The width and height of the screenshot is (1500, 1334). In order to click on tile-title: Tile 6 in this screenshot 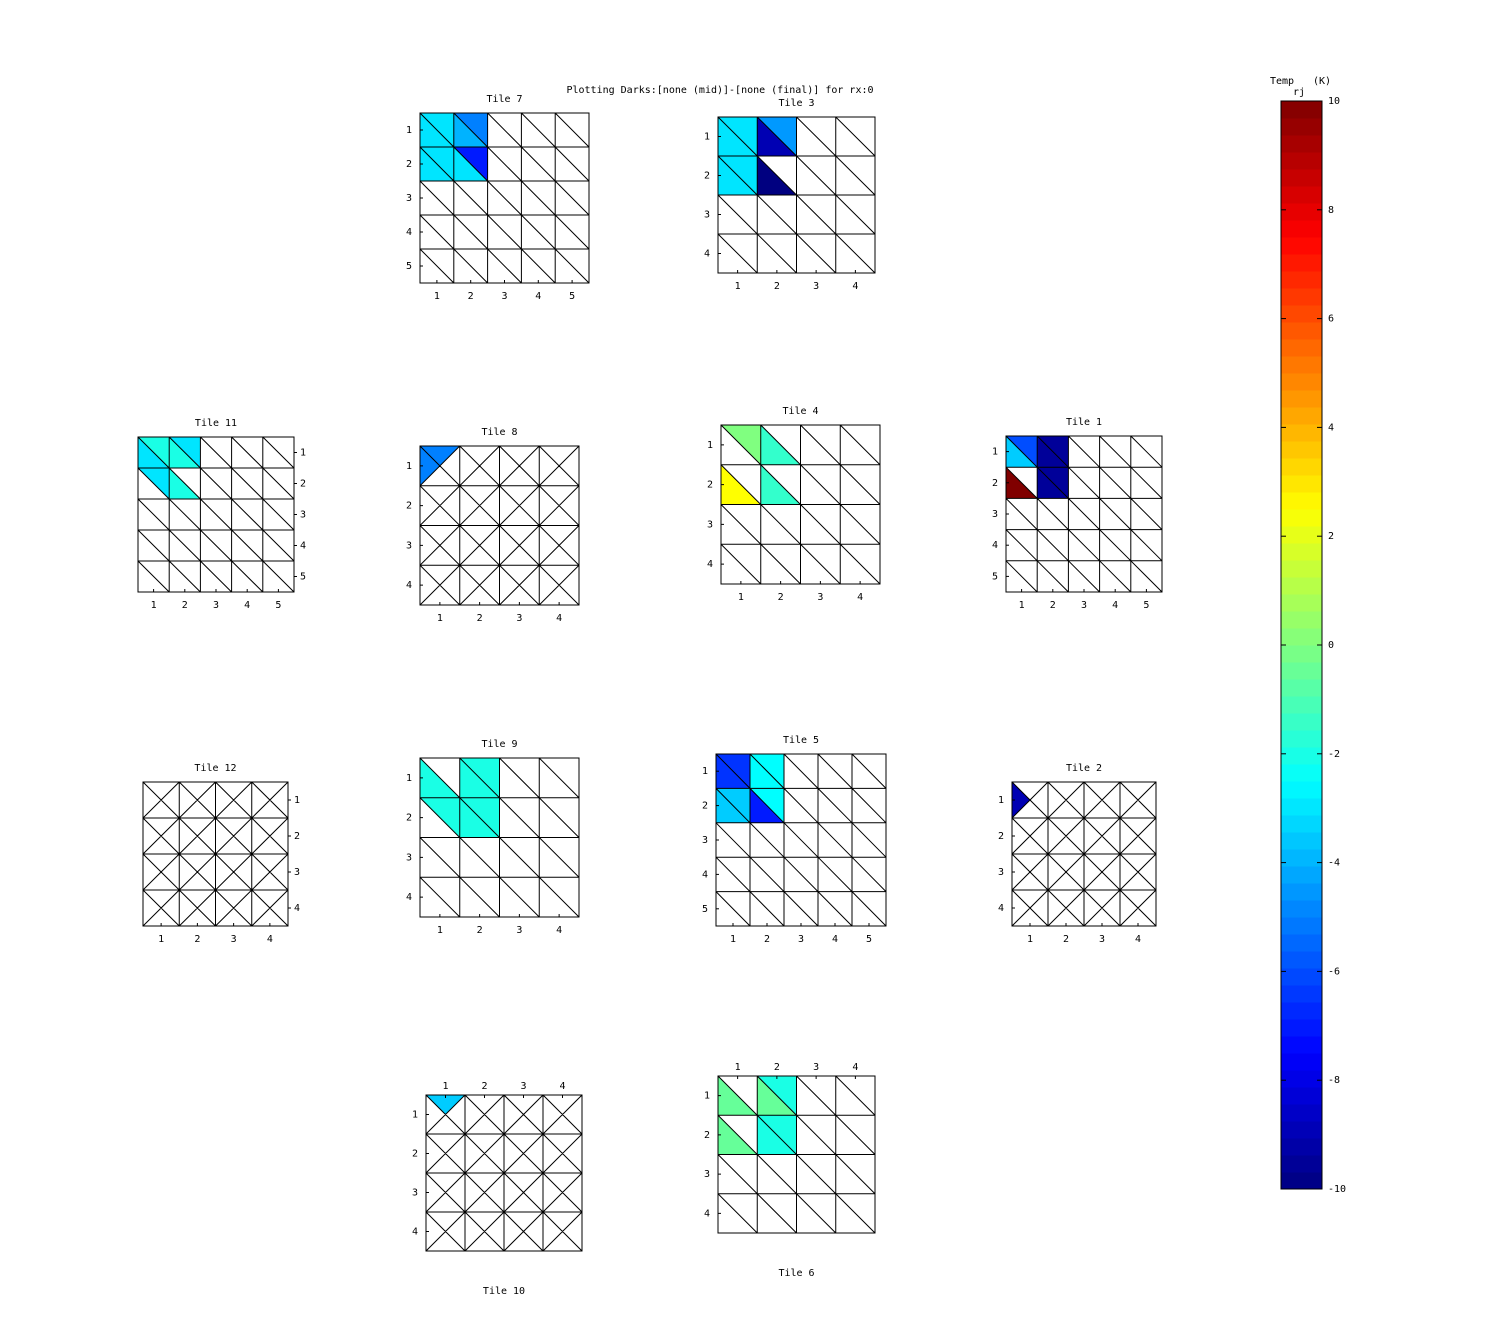, I will do `click(796, 1273)`.